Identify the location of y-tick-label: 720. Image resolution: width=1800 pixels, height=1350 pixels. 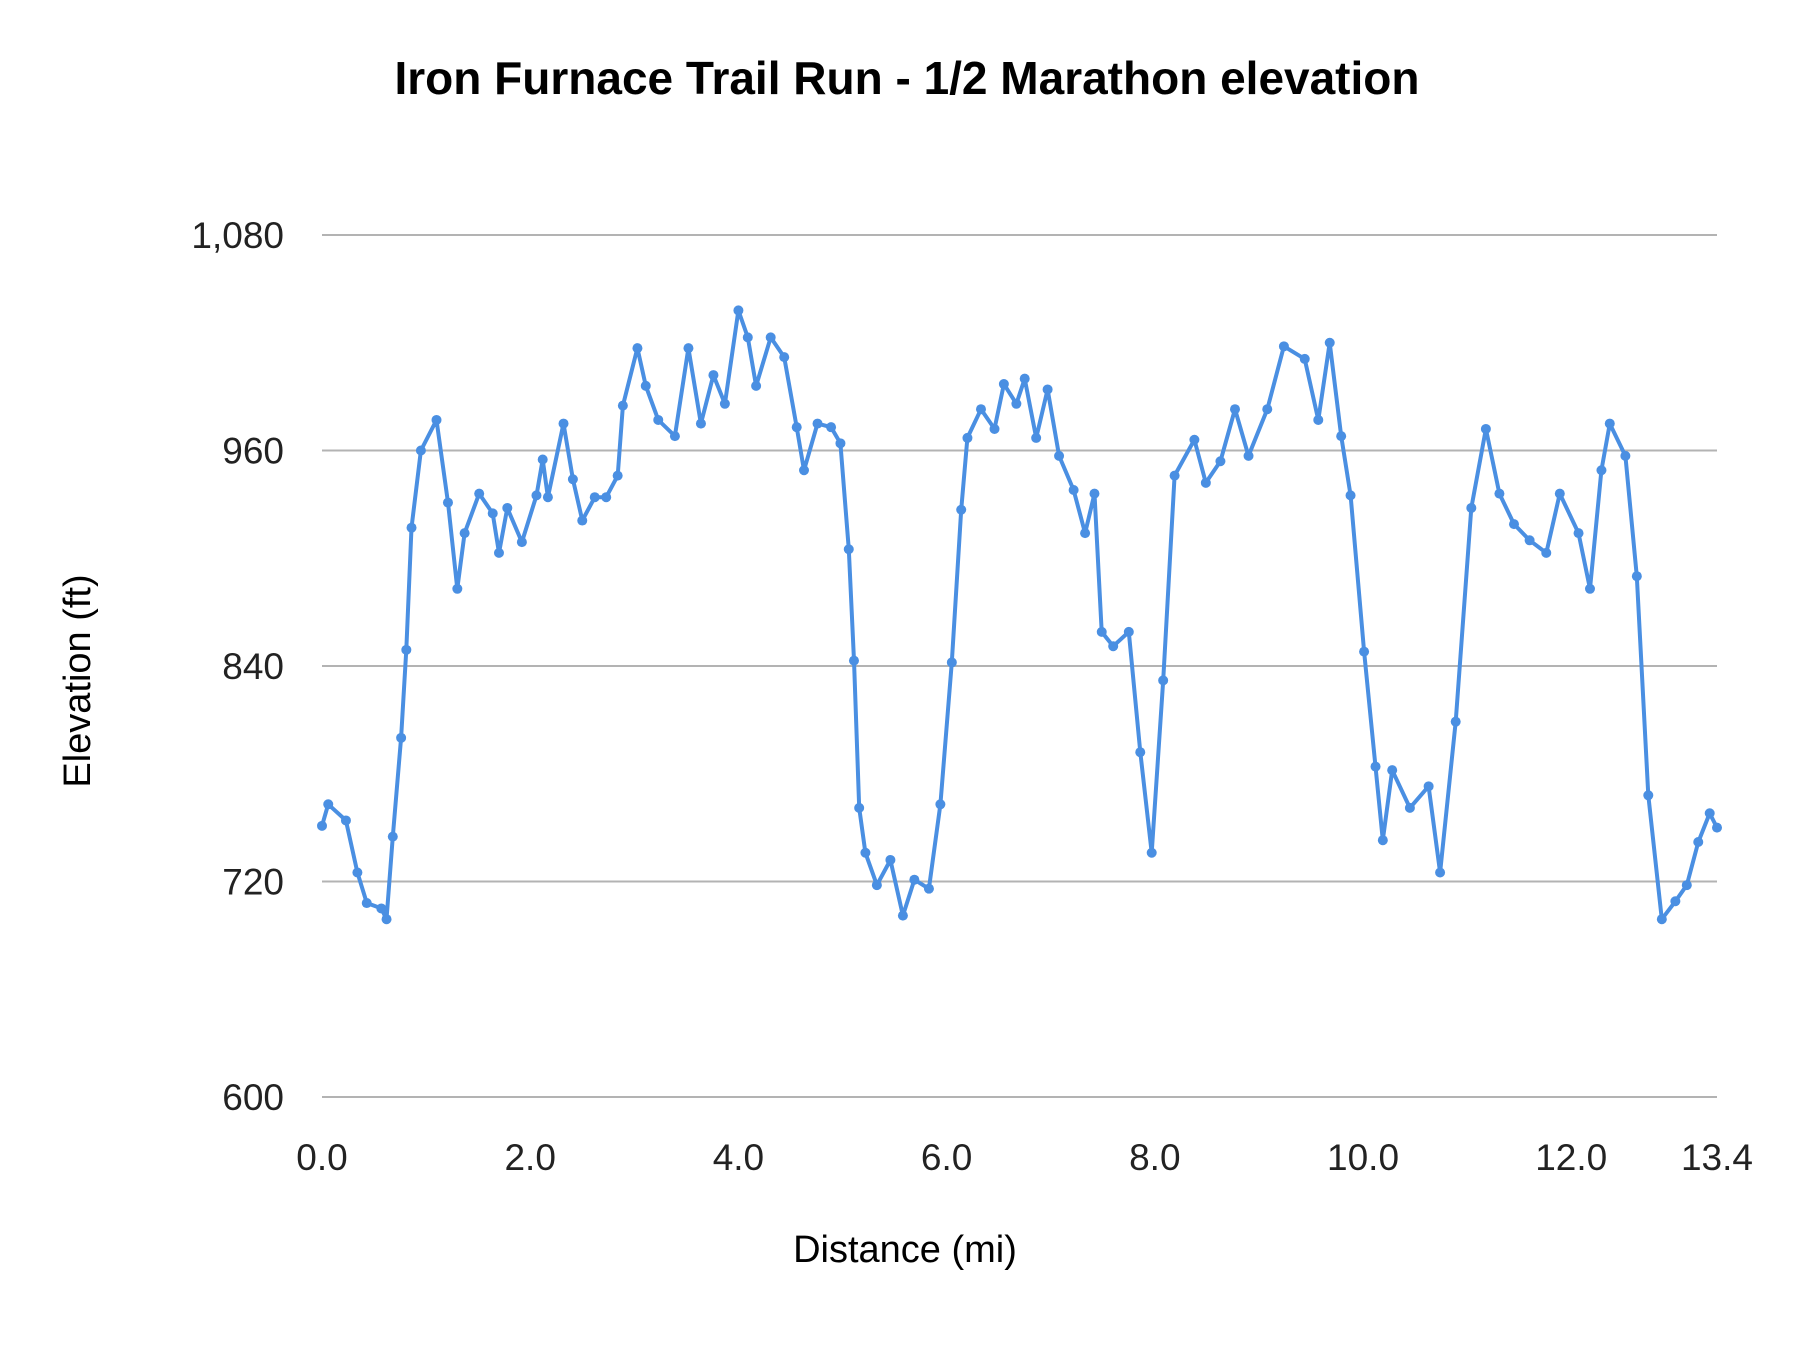
(253, 882).